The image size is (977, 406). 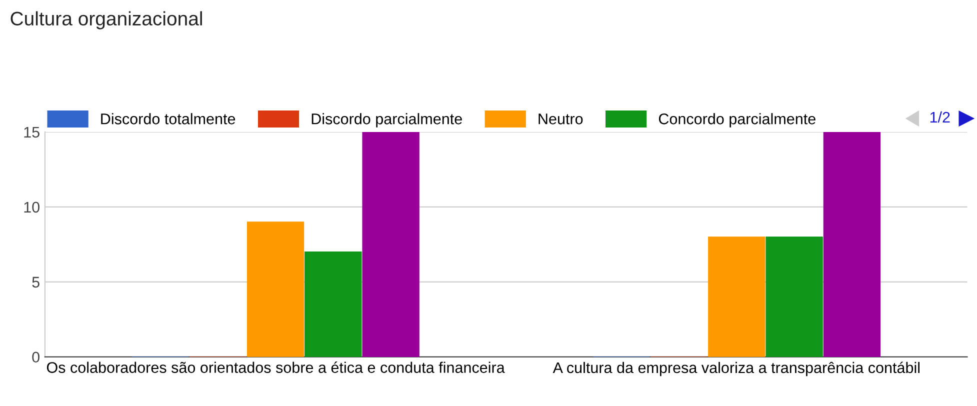 What do you see at coordinates (32, 207) in the screenshot?
I see `y-tick-label: 10` at bounding box center [32, 207].